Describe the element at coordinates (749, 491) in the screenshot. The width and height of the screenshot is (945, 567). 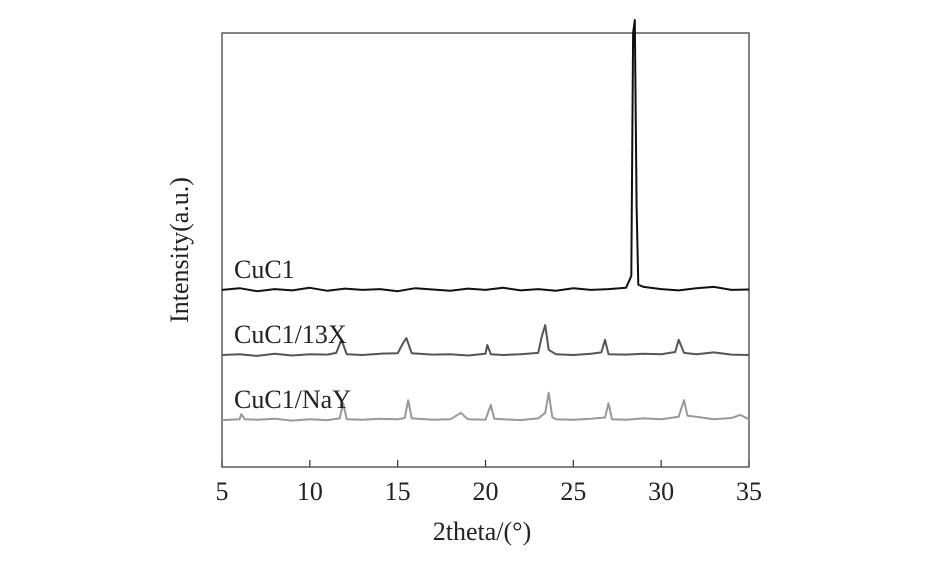
I see `x-tick-label: 35` at that location.